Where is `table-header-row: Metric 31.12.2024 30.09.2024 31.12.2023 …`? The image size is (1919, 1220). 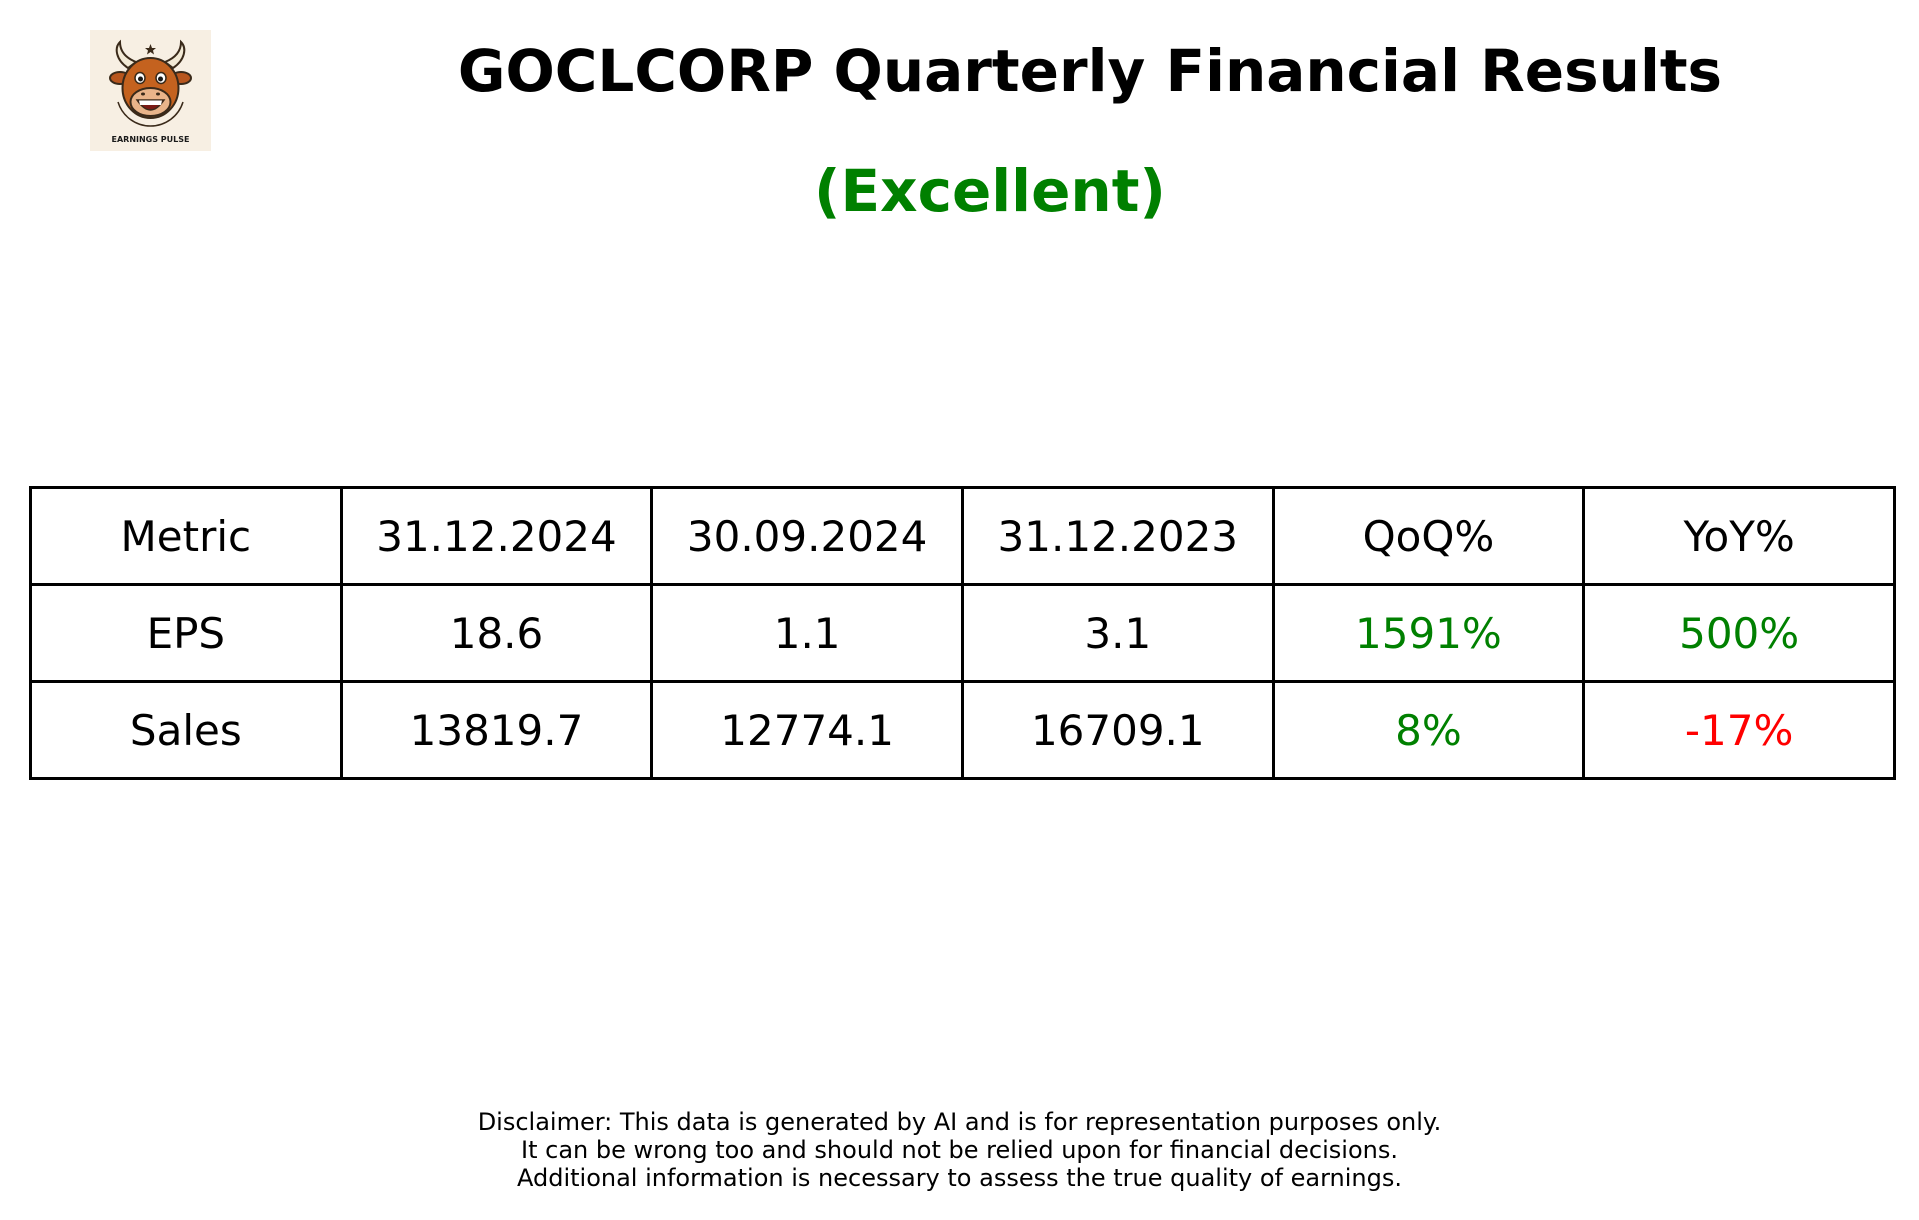
table-header-row: Metric 31.12.2024 30.09.2024 31.12.2023 … is located at coordinates (962, 536).